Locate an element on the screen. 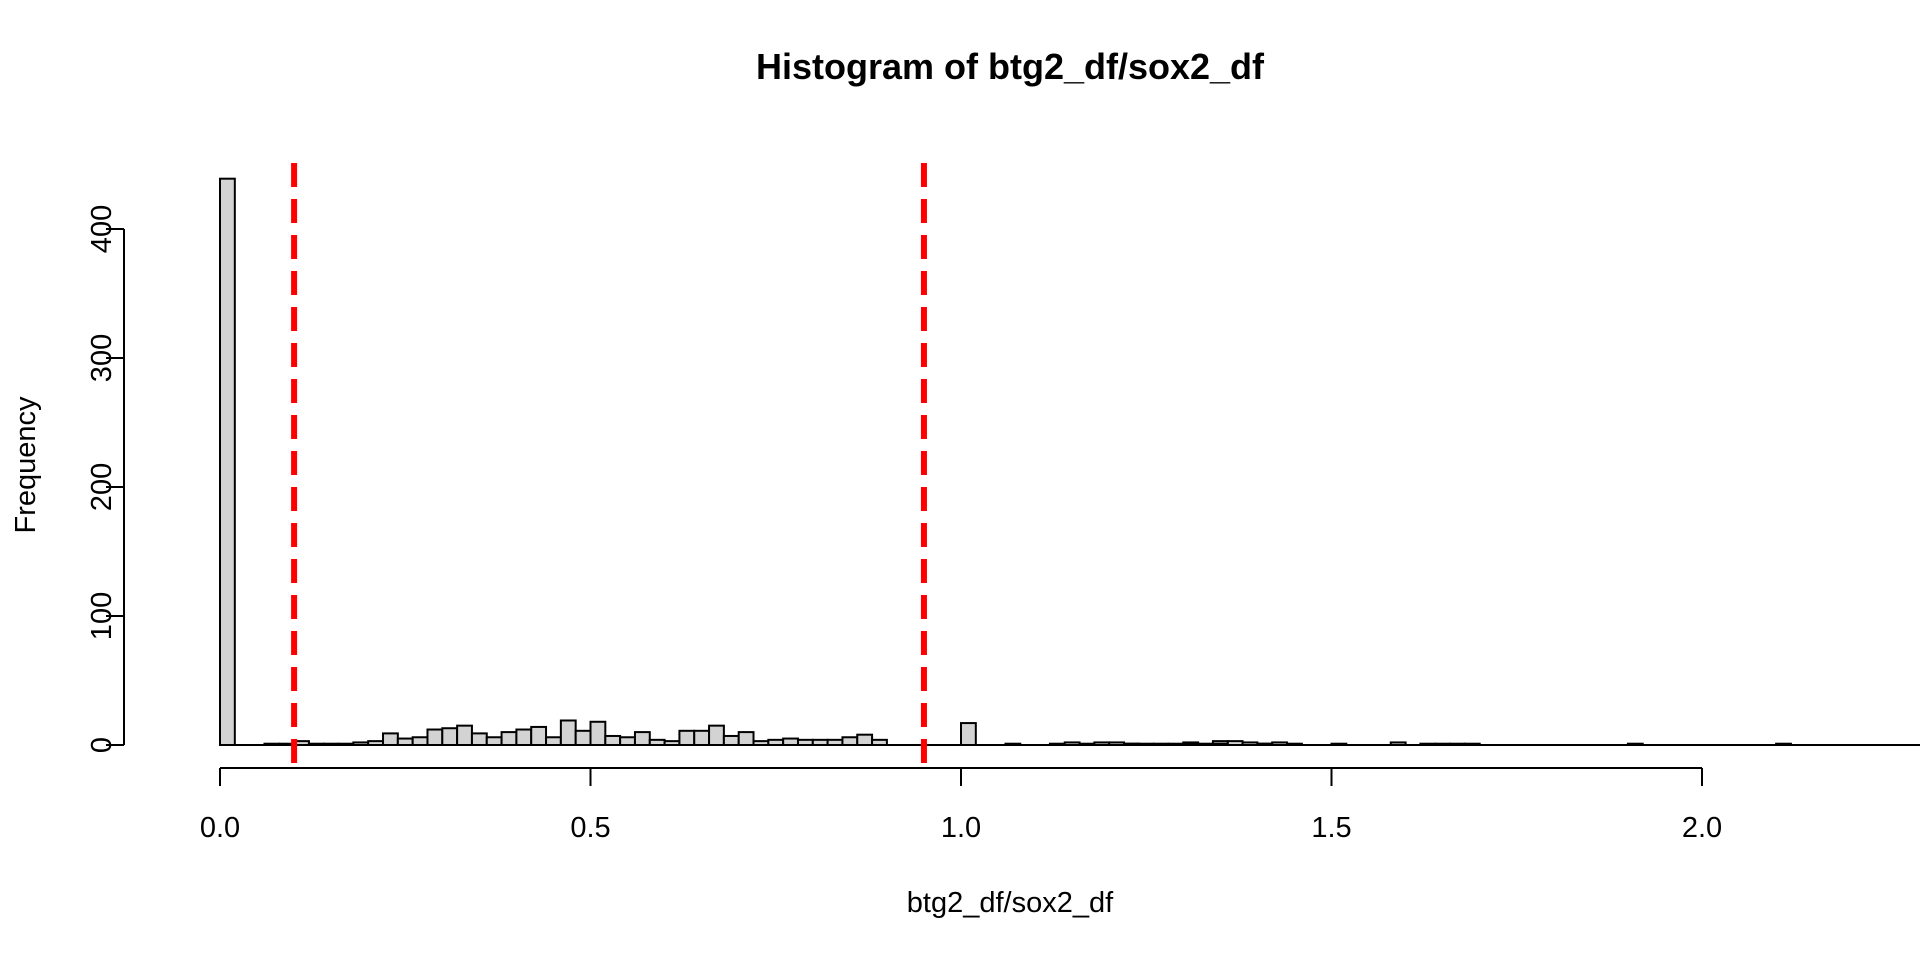  y-axis: 0 100 200 300 400 is located at coordinates (105, 479).